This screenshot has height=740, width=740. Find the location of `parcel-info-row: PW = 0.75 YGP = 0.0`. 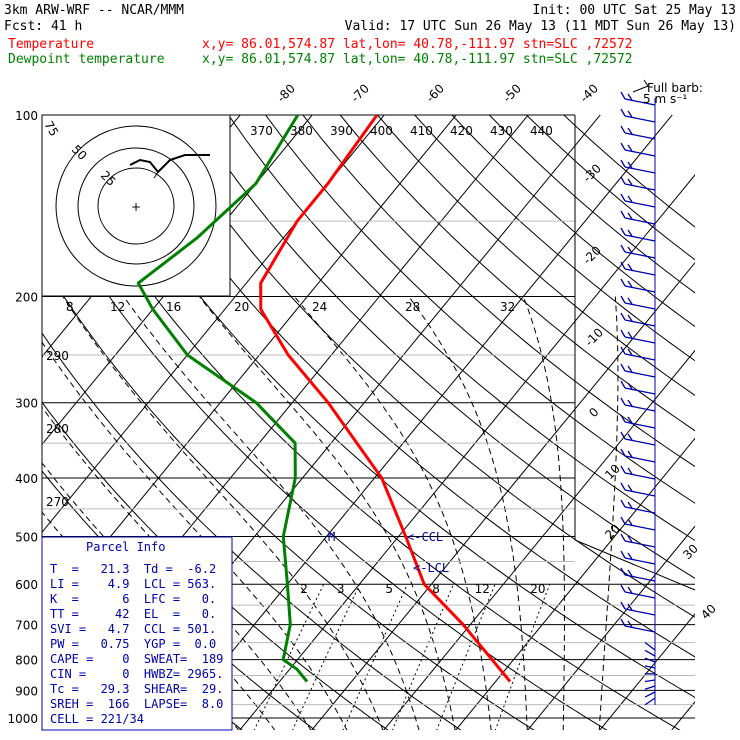

parcel-info-row: PW = 0.75 YGP = 0.0 is located at coordinates (133, 644).